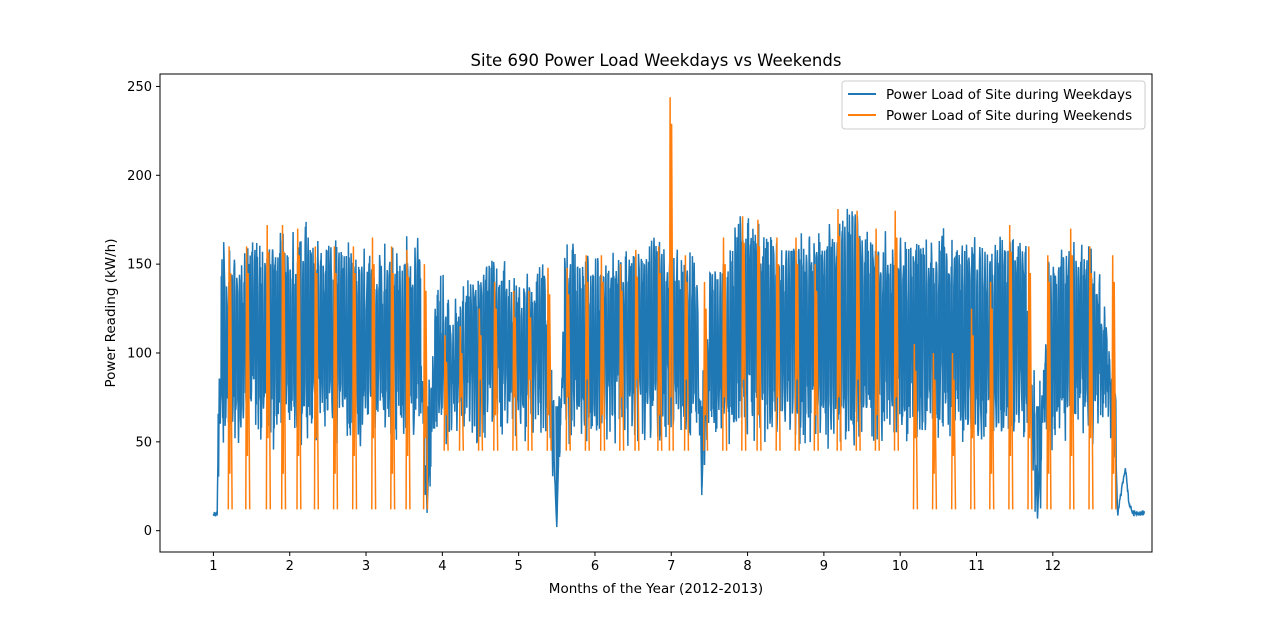 This screenshot has width=1280, height=624. What do you see at coordinates (139, 353) in the screenshot?
I see `y-tick-label: 100` at bounding box center [139, 353].